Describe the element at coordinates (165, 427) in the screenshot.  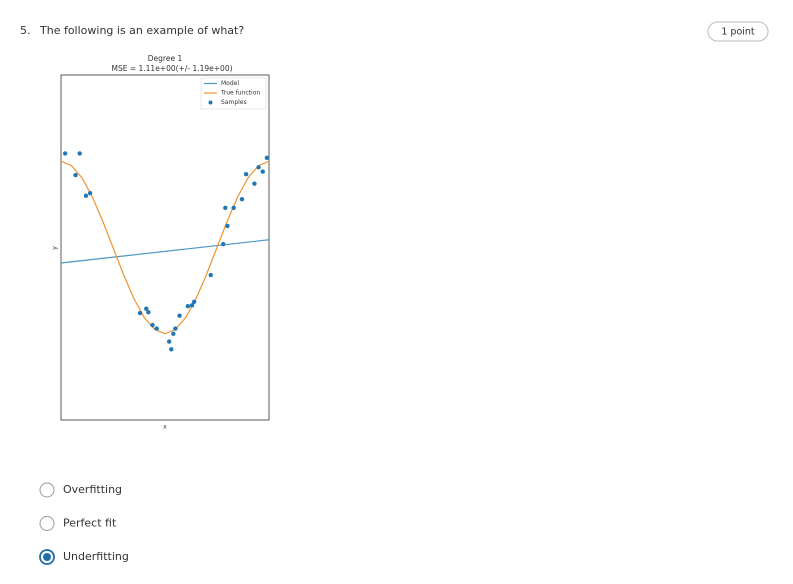
I see `x-axis-label: x` at that location.